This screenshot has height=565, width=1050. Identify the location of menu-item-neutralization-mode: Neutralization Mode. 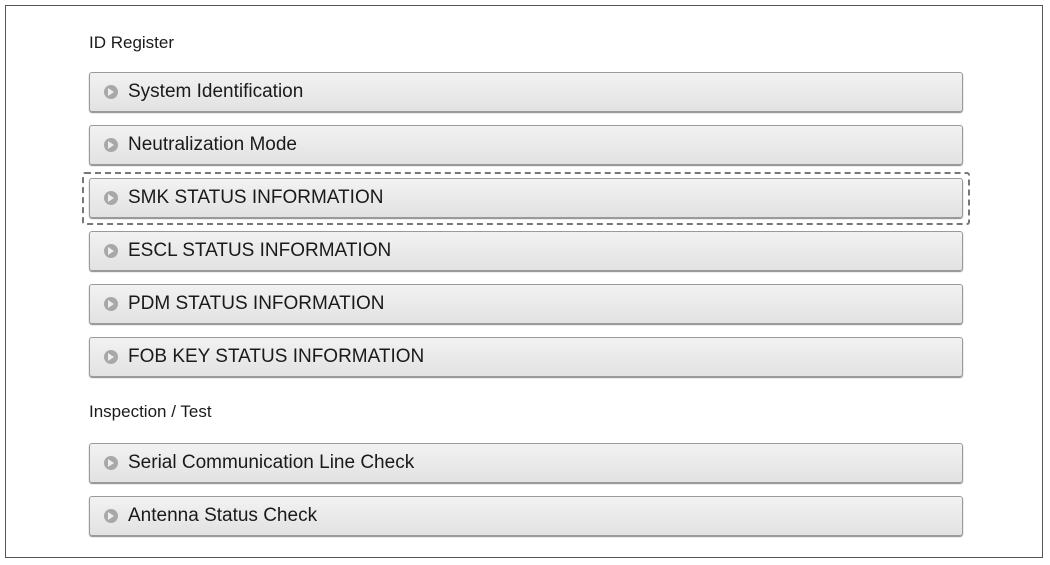
(526, 145).